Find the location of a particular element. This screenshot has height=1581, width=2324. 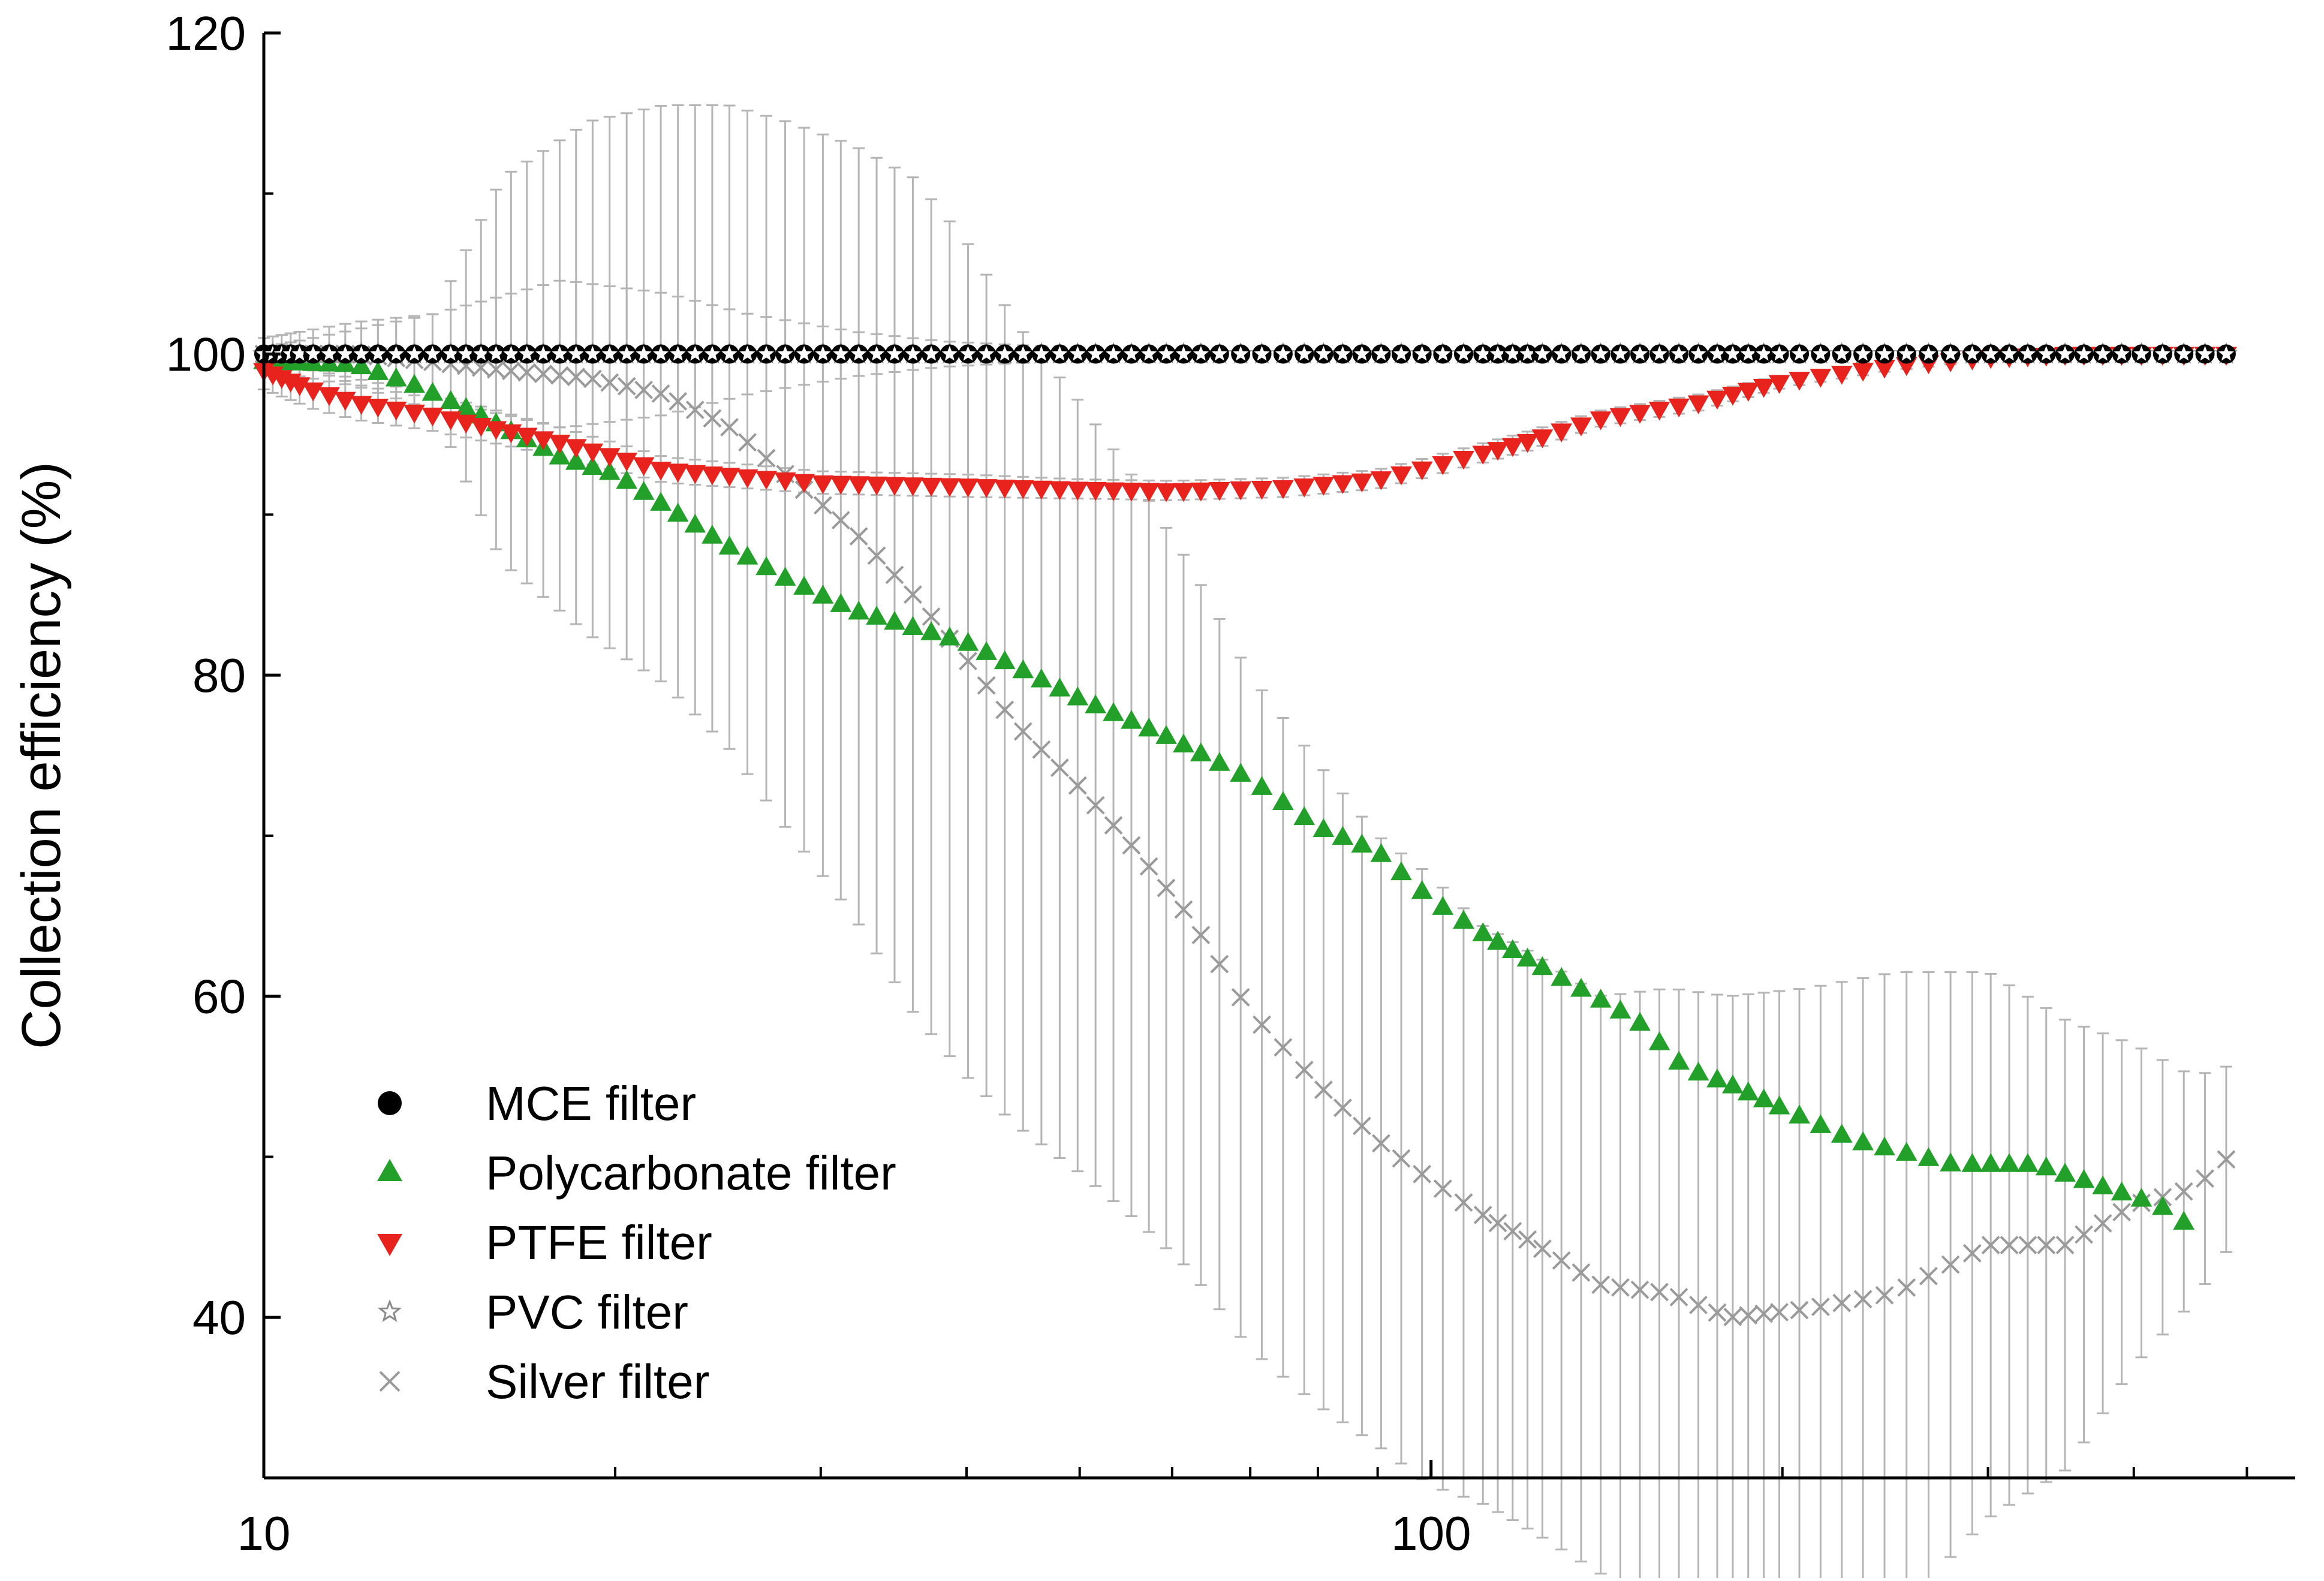

x-tick-label: 10 is located at coordinates (264, 1534).